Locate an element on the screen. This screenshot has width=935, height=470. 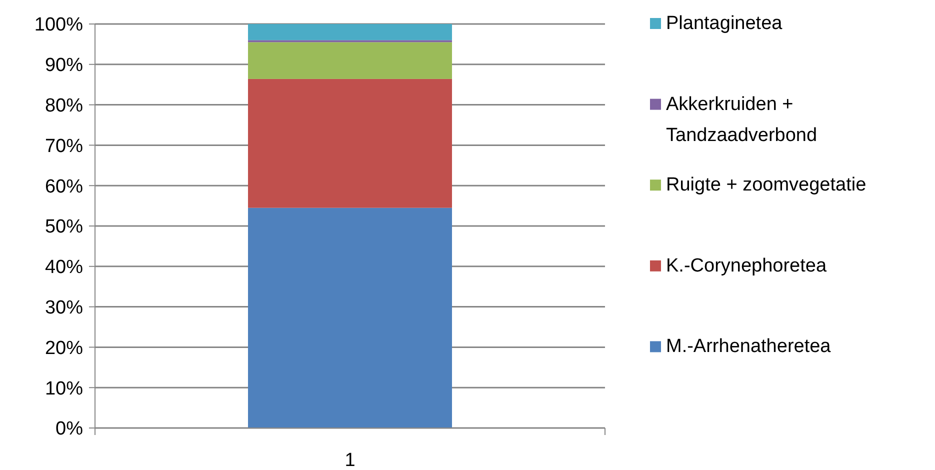
y-tick-label: 20% is located at coordinates (64, 348).